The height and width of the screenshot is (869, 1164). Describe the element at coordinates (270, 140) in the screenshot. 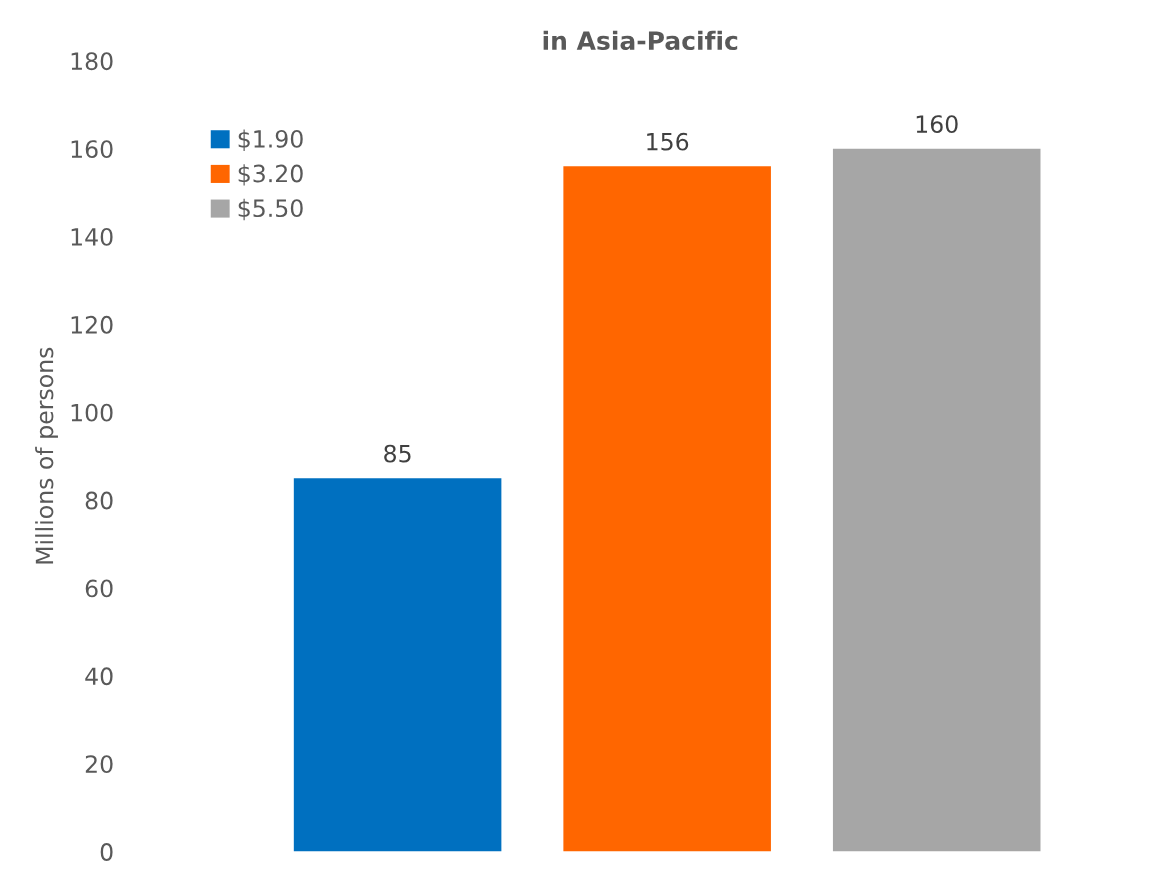

I see `legend-label: $1.90` at that location.